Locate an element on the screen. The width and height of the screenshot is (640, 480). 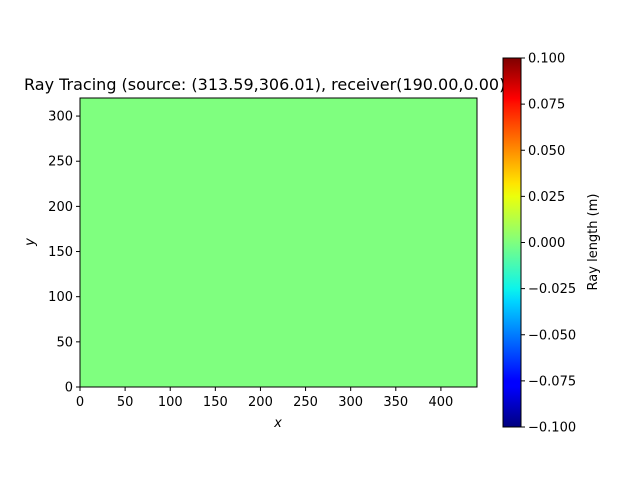
y-tick-label: 0 is located at coordinates (69, 388).